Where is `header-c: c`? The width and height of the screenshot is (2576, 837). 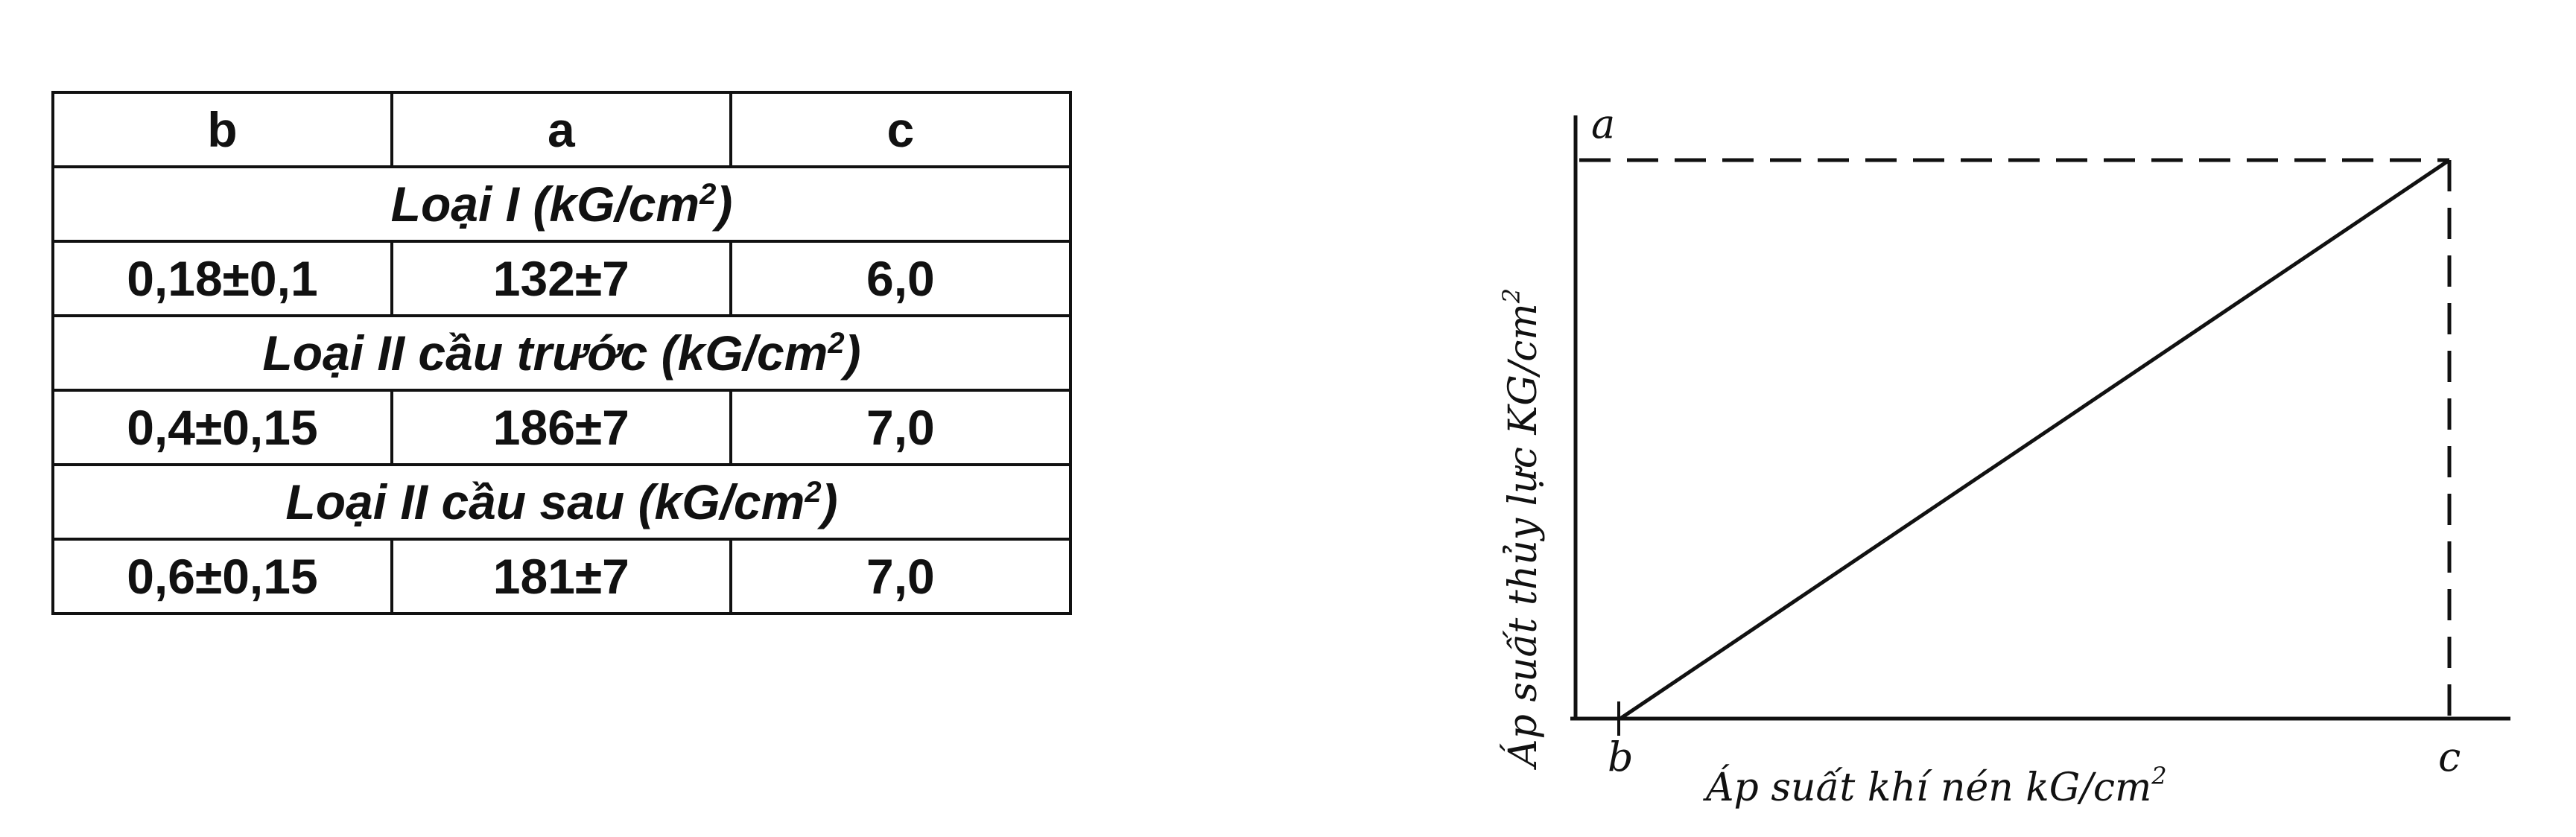
header-c: c is located at coordinates (901, 129).